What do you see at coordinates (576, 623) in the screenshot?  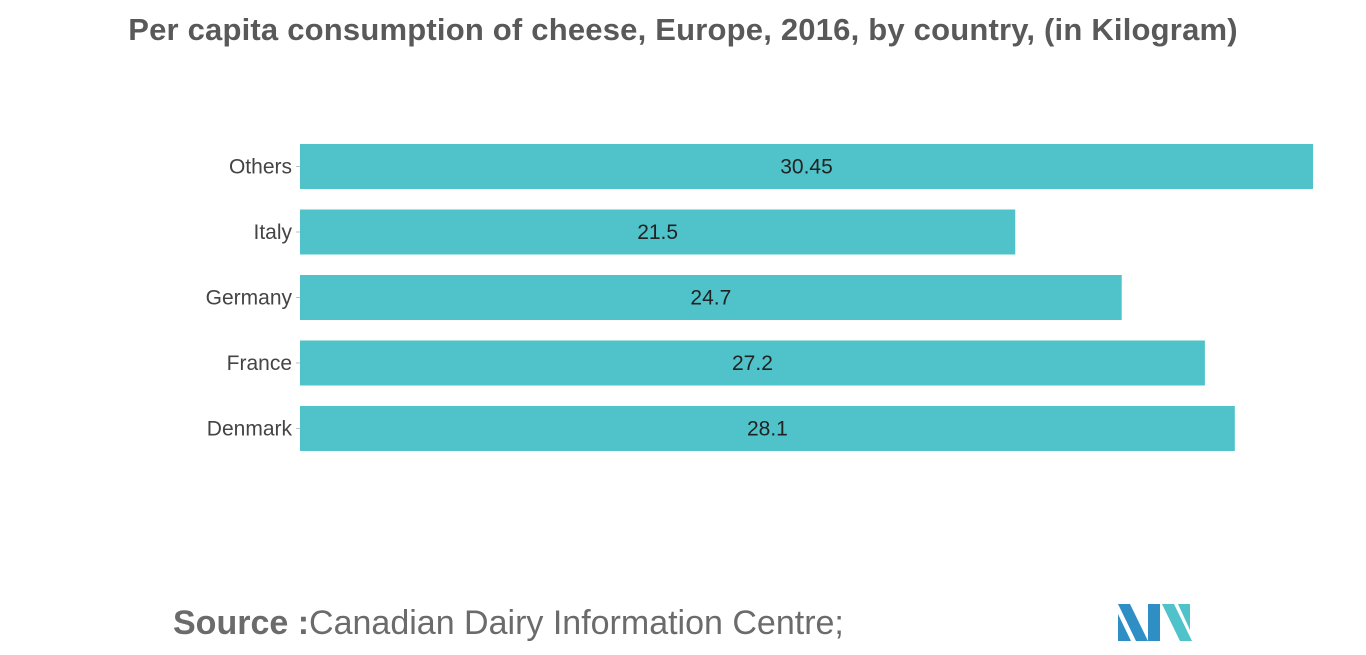 I see `source-text: Canadian Dairy Information Centre;` at bounding box center [576, 623].